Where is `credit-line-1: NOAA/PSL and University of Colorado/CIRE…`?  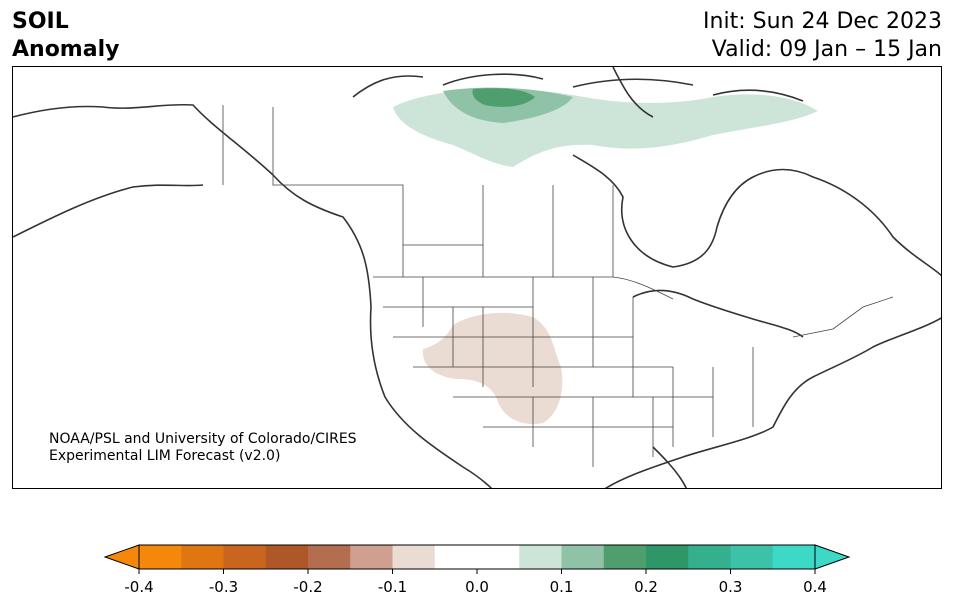 credit-line-1: NOAA/PSL and University of Colorado/CIRE… is located at coordinates (203, 439).